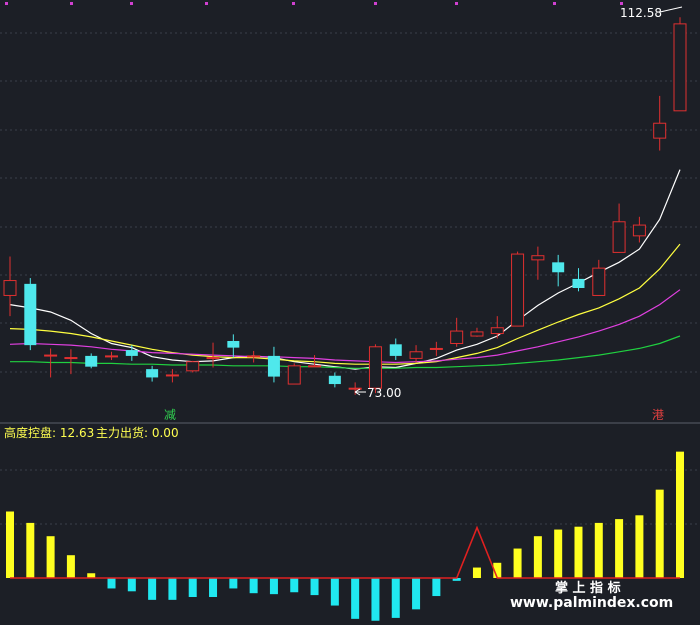  Describe the element at coordinates (588, 588) in the screenshot. I see `watermark-cn: 掌 上 指 标` at that location.